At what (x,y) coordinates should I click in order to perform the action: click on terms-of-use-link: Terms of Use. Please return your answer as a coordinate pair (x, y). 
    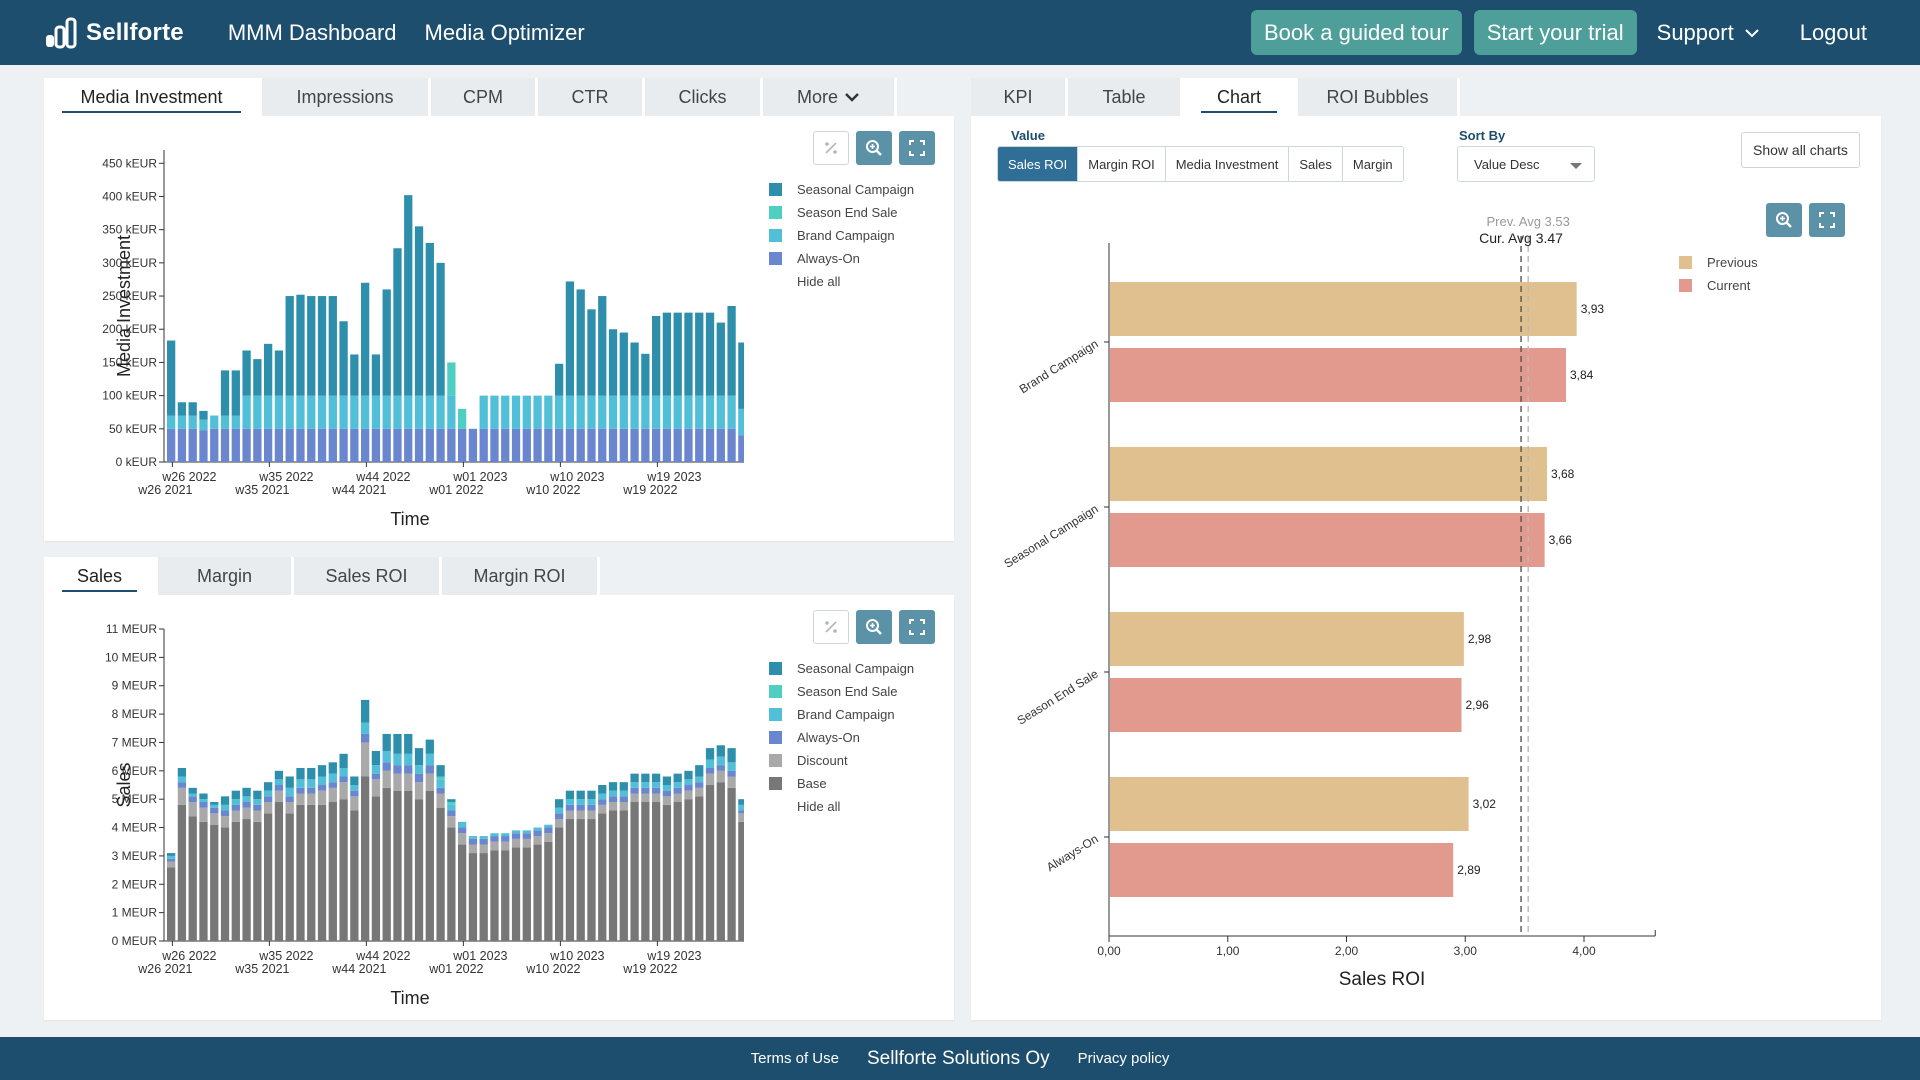
    Looking at the image, I should click on (794, 1058).